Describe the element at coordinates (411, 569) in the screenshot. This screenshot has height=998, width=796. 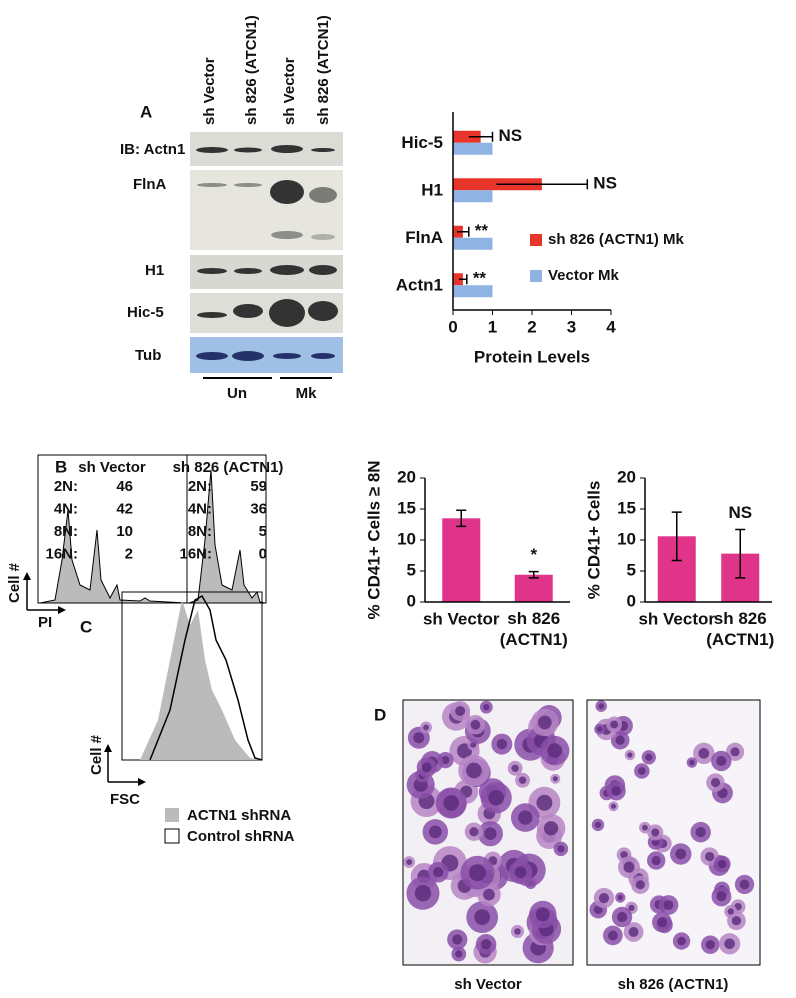
I see `y-tick-label: 5` at that location.